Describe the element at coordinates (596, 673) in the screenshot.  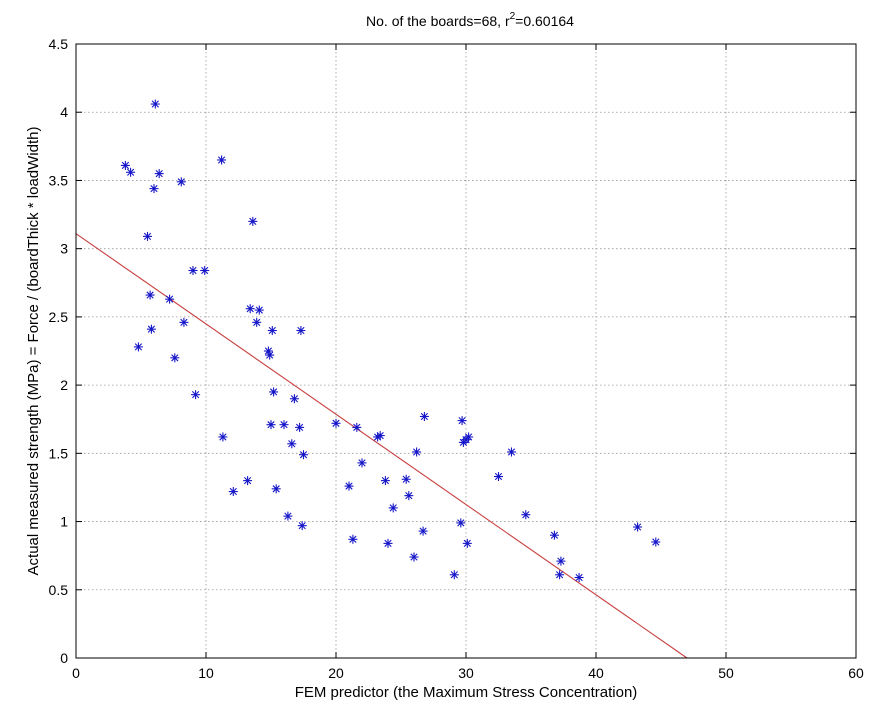
I see `x-tick-label: 40` at that location.